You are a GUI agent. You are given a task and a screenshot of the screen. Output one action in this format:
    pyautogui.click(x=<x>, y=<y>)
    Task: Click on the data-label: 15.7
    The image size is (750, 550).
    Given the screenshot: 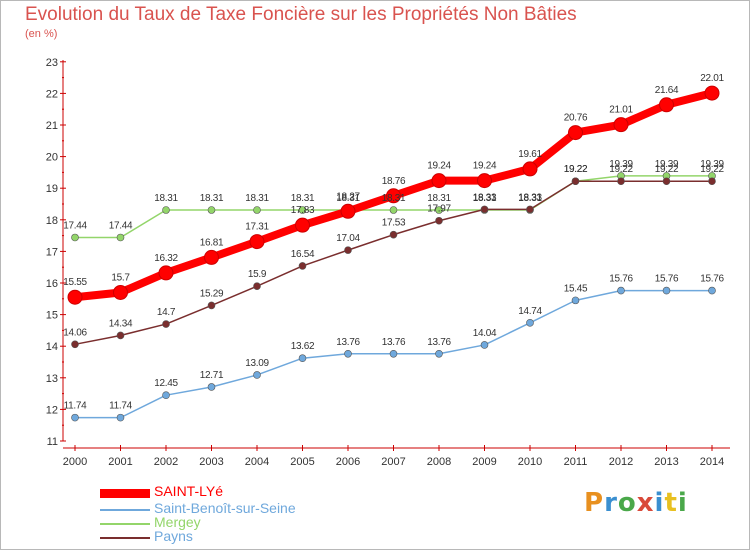 What is the action you would take?
    pyautogui.click(x=120, y=277)
    